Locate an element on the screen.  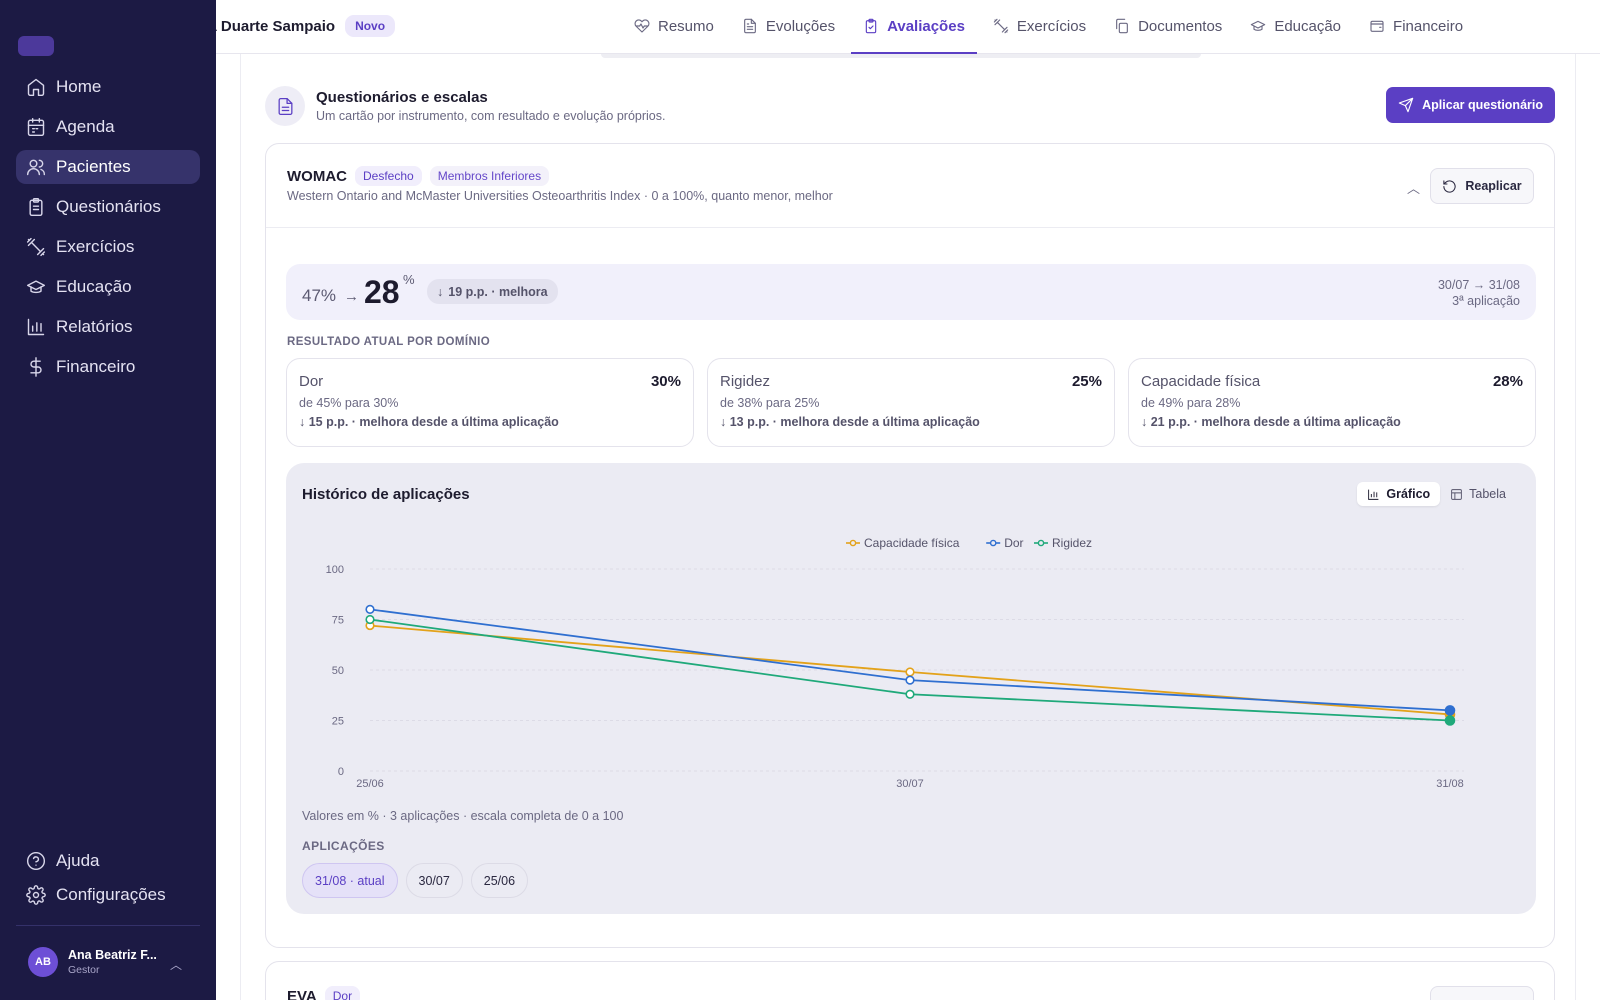
toggle-table: Tabela is located at coordinates (1478, 494).